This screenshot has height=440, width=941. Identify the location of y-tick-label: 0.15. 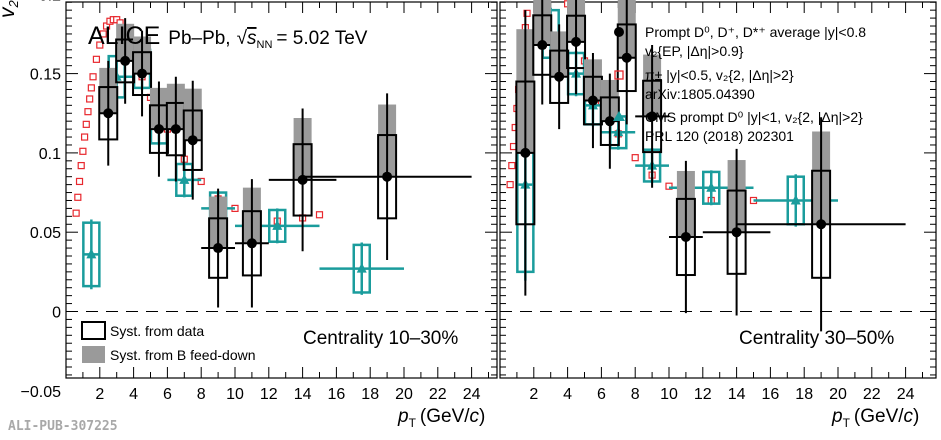
(45, 75).